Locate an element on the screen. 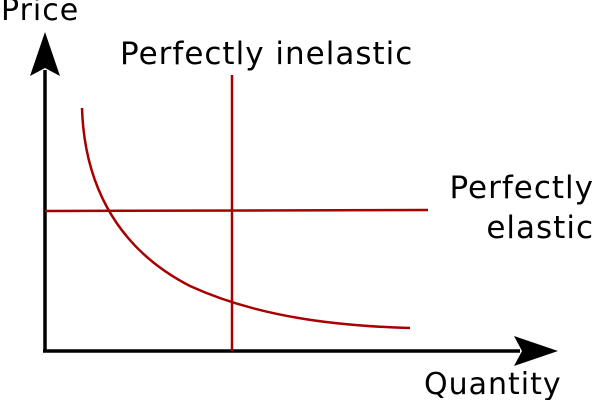 Image resolution: width=600 pixels, height=400 pixels. x-axis-arrowhead is located at coordinates (536, 351).